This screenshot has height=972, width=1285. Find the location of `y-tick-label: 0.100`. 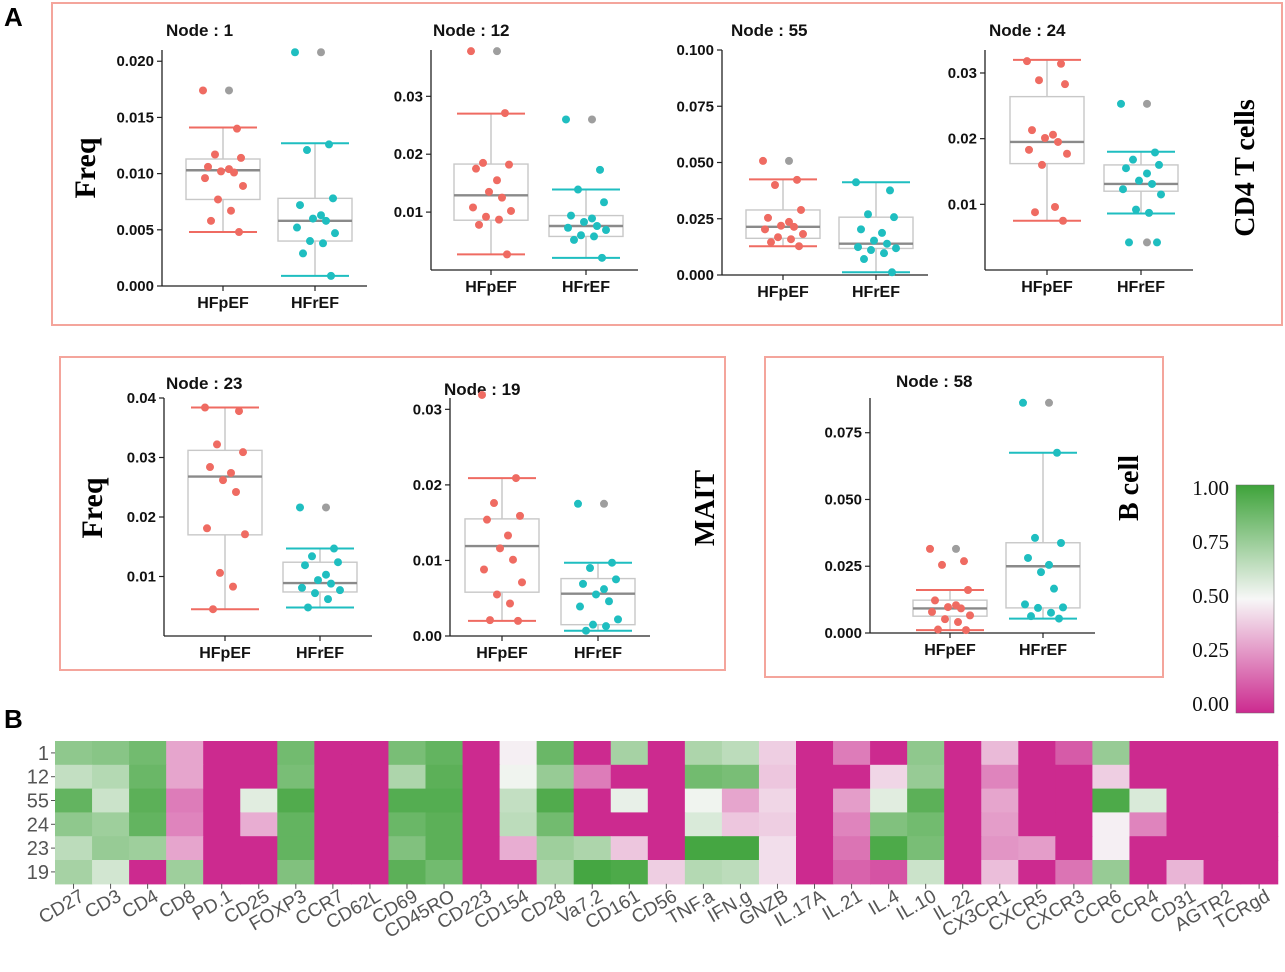

y-tick-label: 0.100 is located at coordinates (695, 50).